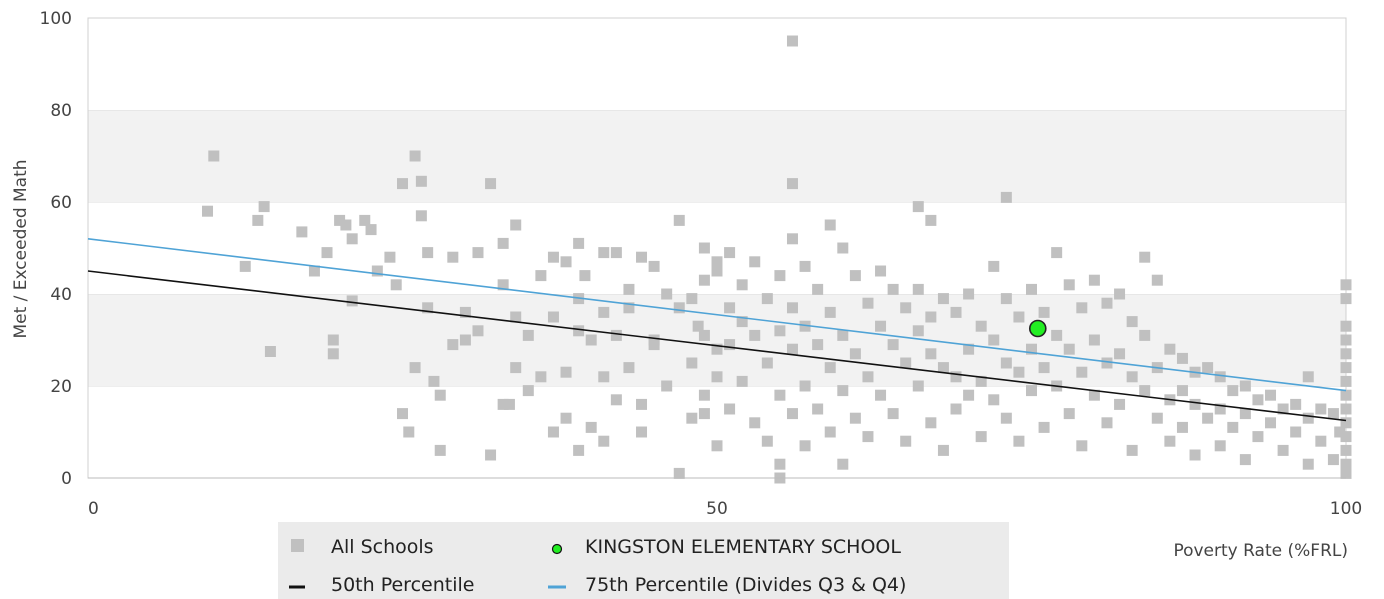  I want to click on y-tick-label: 40, so click(61, 295).